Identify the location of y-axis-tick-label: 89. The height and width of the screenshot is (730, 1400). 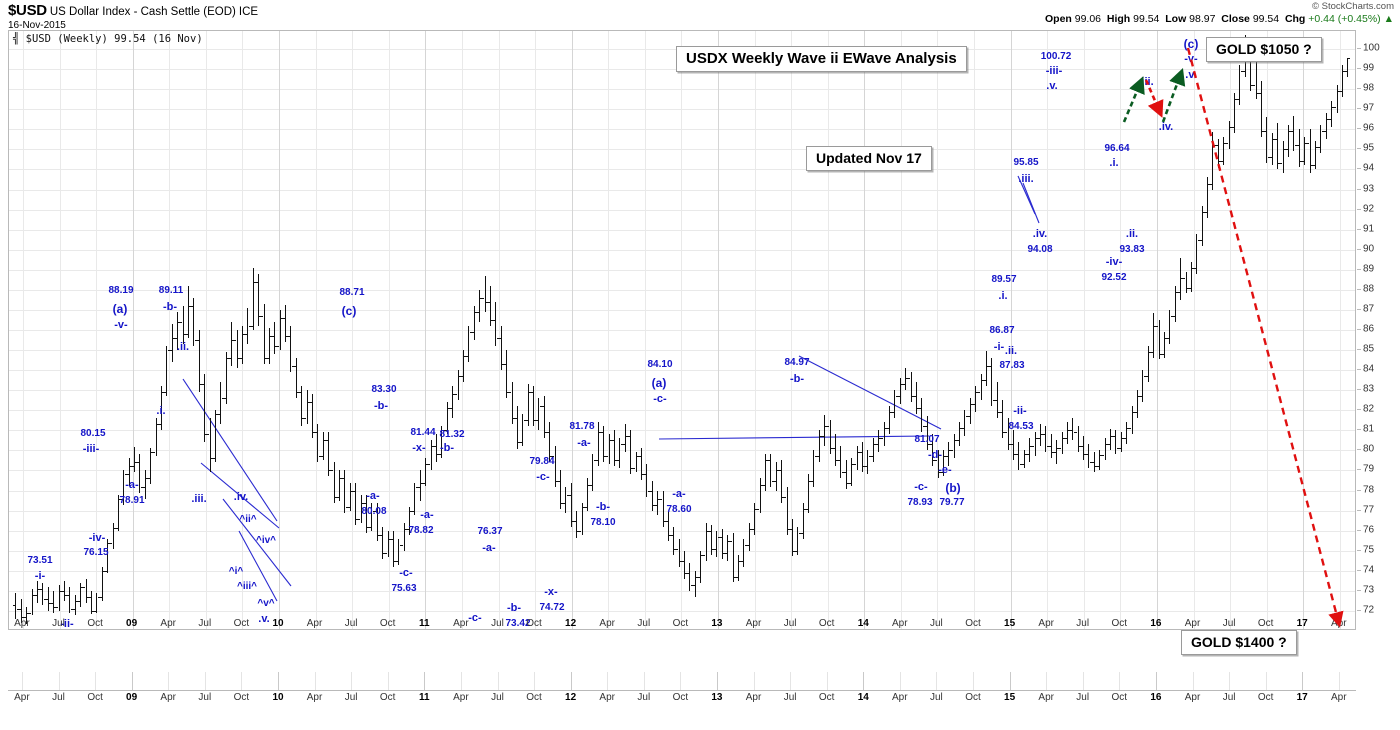
(1369, 269).